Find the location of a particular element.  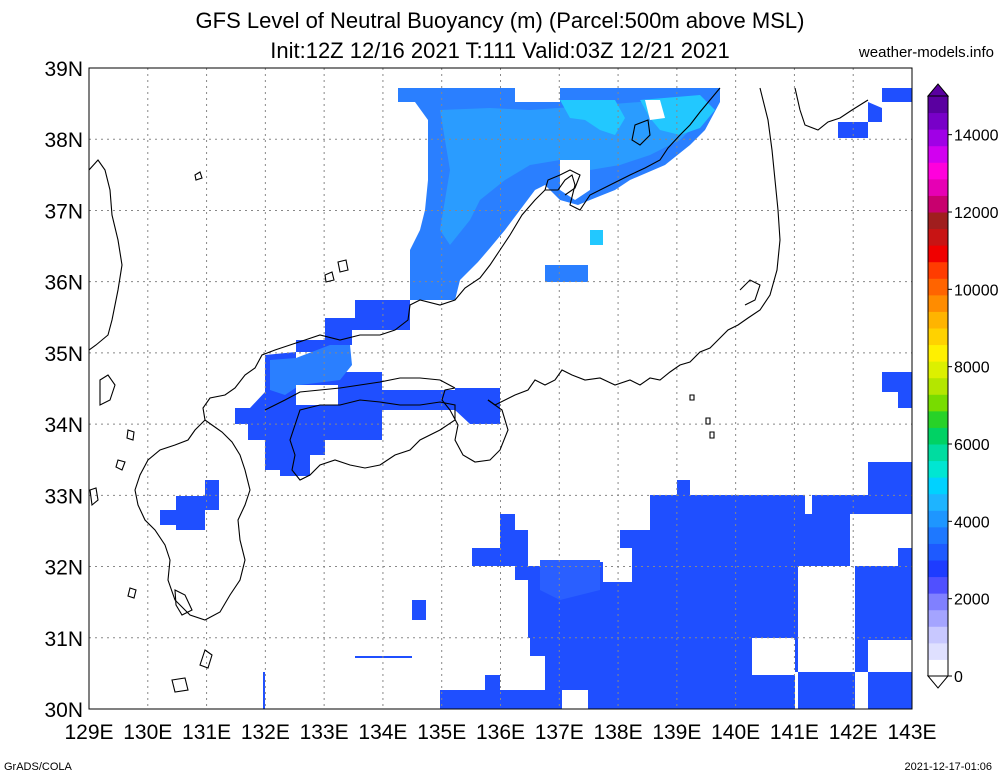

lon-label: 129E is located at coordinates (88, 732).